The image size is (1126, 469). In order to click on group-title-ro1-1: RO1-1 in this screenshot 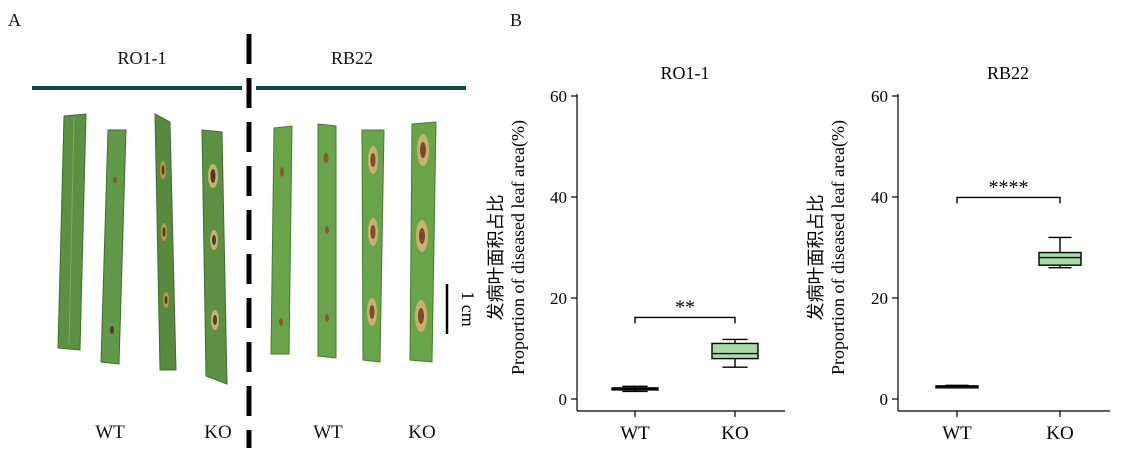, I will do `click(142, 58)`.